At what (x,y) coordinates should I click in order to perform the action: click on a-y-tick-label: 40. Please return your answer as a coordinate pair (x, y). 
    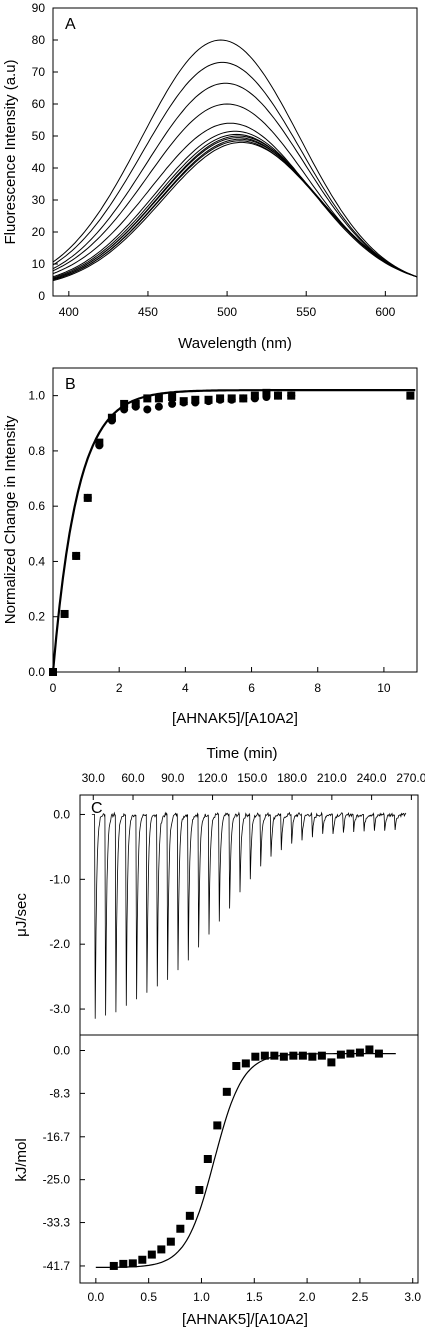
    Looking at the image, I should click on (39, 168).